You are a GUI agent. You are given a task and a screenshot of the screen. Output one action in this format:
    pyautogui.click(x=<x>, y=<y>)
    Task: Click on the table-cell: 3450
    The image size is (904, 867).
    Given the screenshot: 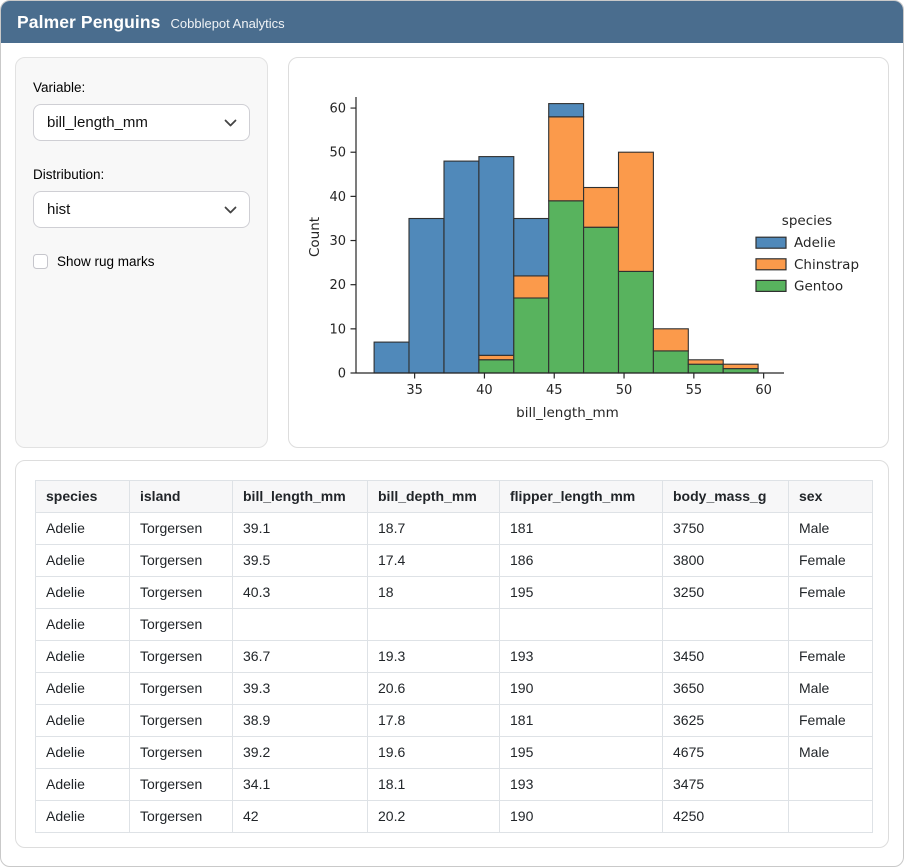 What is the action you would take?
    pyautogui.click(x=725, y=656)
    